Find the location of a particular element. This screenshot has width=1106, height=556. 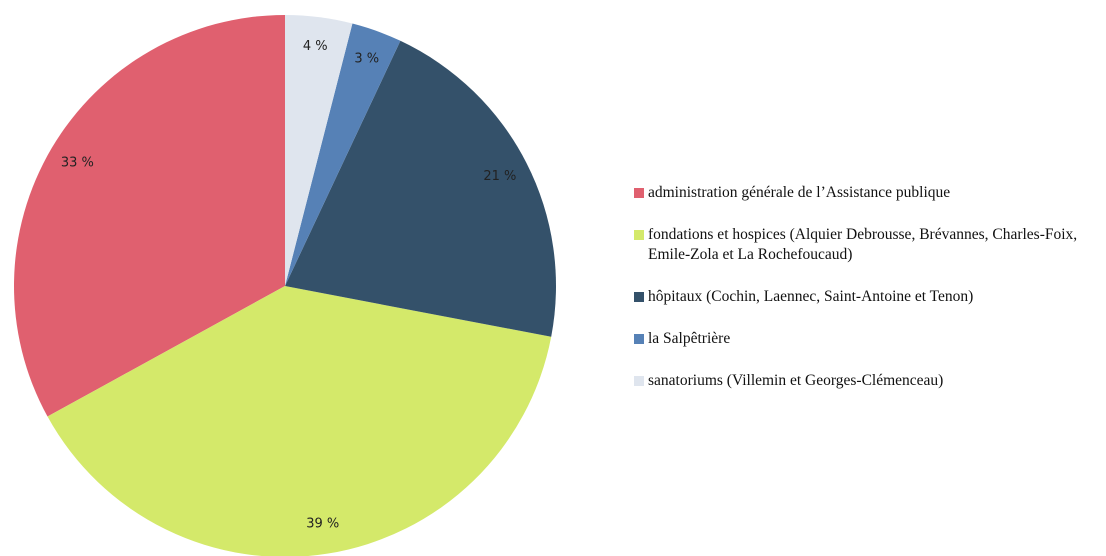

legend-item: la Salpêtrière is located at coordinates (869, 339).